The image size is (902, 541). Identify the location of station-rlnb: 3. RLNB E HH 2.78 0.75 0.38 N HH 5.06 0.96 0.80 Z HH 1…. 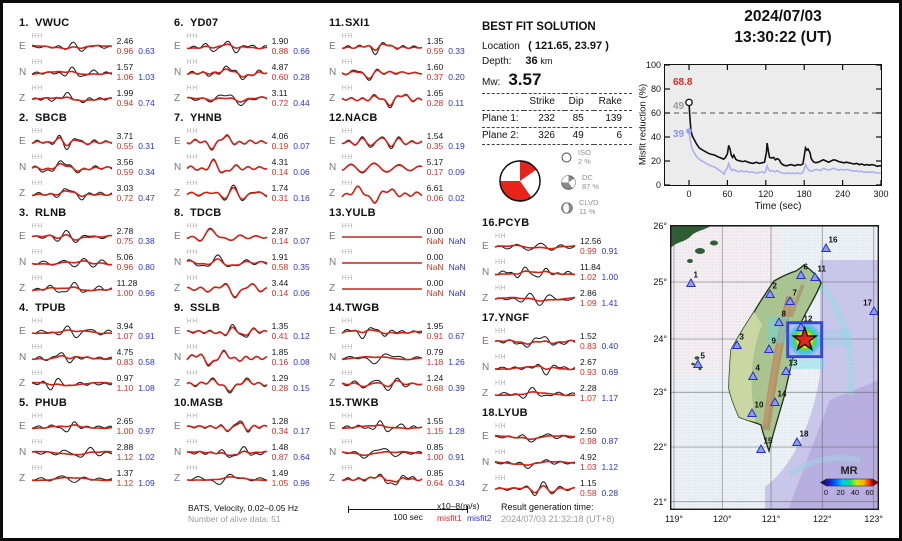
(93, 254).